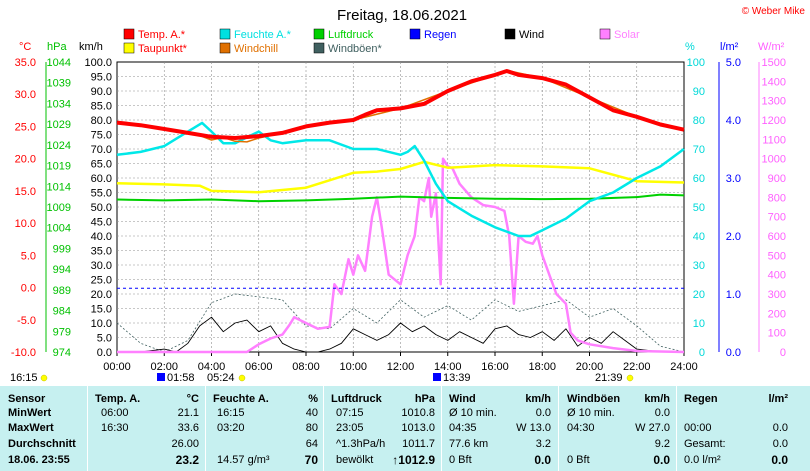 This screenshot has height=471, width=810. What do you see at coordinates (402, 15) in the screenshot?
I see `chart-title: Freitag, 18.06.2021` at bounding box center [402, 15].